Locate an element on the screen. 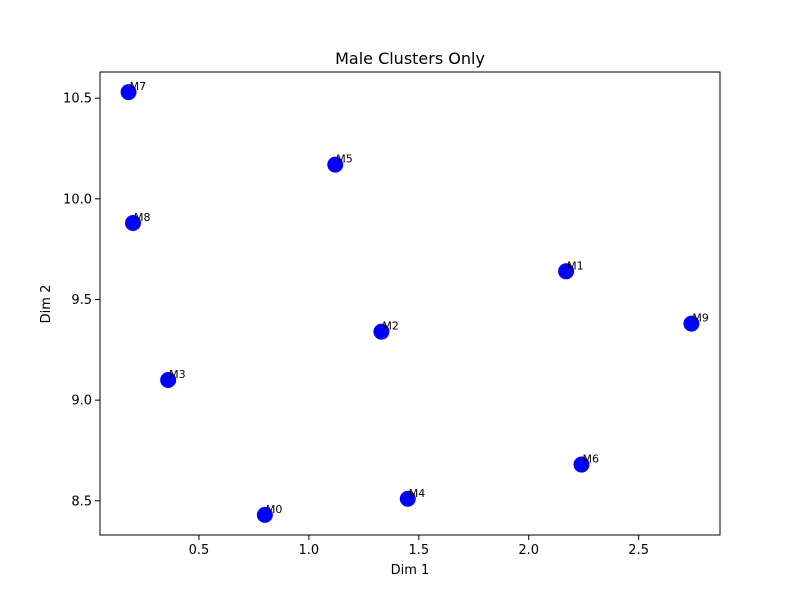 The height and width of the screenshot is (600, 800). point-label: M0 is located at coordinates (274, 509).